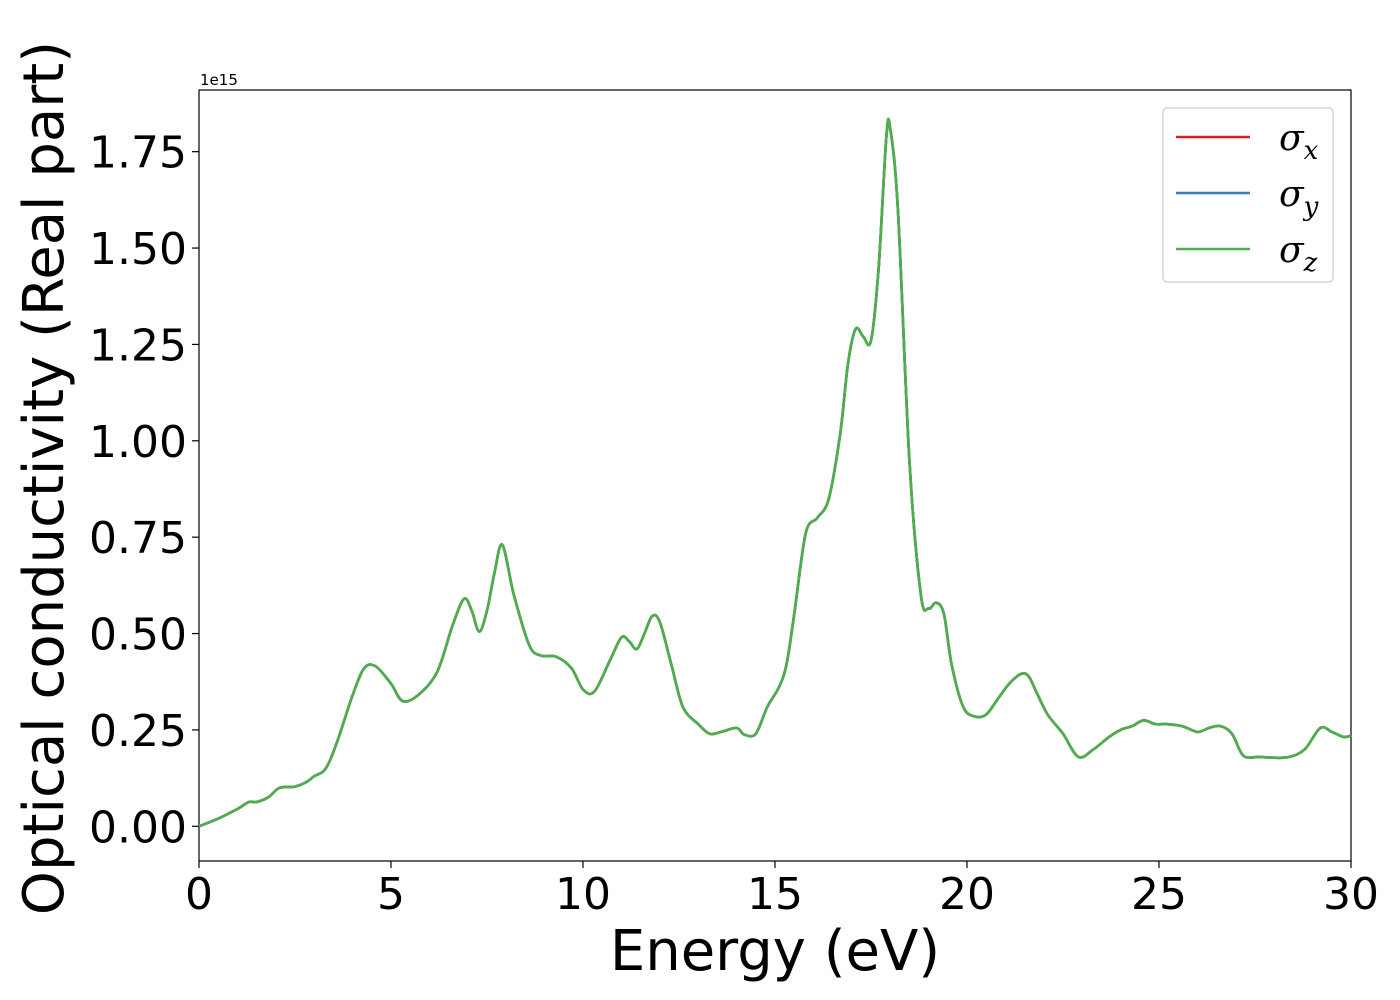 Image resolution: width=1400 pixels, height=1000 pixels. I want to click on x-tick-label: 15, so click(775, 894).